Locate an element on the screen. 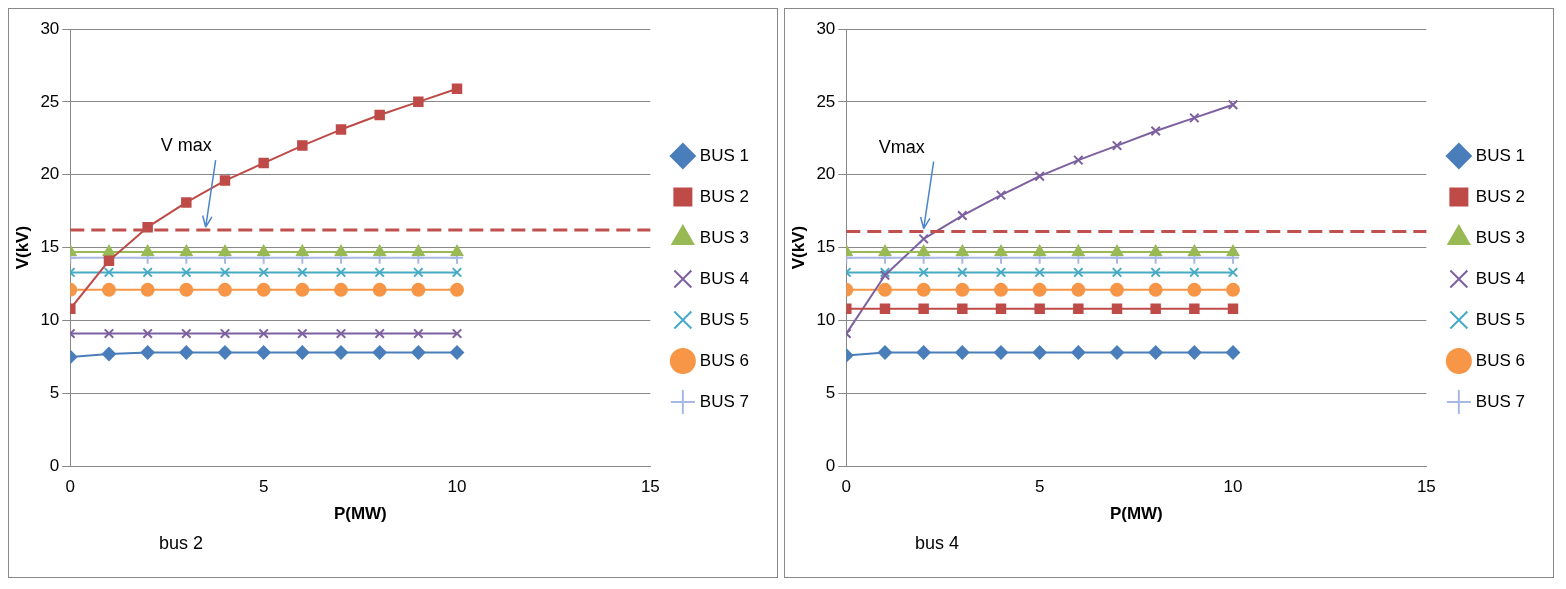  y-tick-label: 15 is located at coordinates (50, 247).